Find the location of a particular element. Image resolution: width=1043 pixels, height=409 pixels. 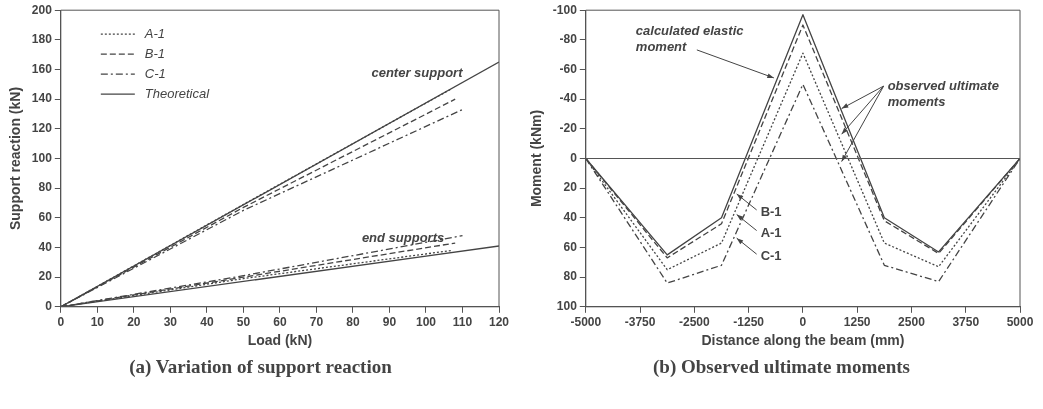

x-tick-label: 50 is located at coordinates (243, 322).